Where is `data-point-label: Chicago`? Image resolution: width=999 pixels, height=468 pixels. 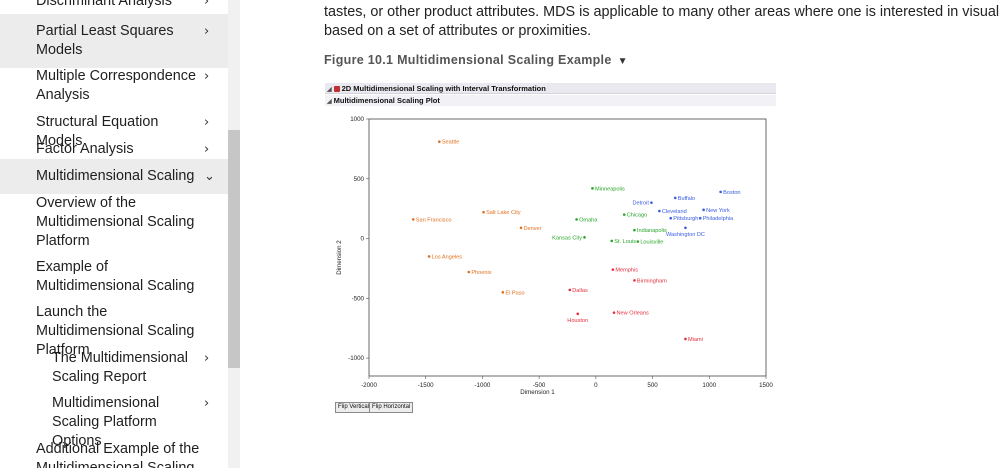 data-point-label: Chicago is located at coordinates (637, 216).